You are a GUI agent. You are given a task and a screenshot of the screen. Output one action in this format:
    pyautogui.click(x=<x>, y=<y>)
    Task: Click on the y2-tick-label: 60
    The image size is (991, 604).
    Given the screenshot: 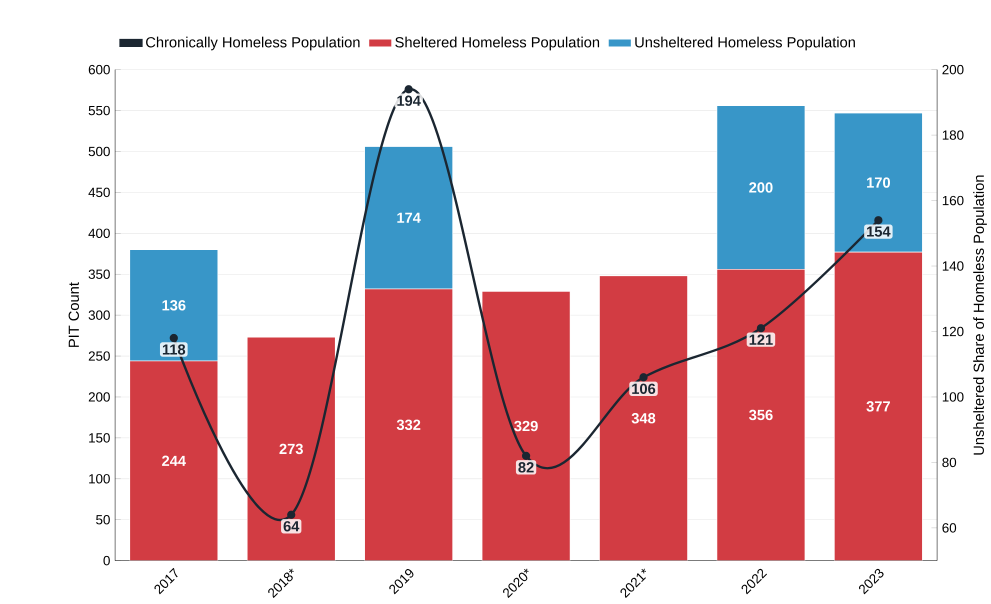 What is the action you would take?
    pyautogui.click(x=949, y=528)
    